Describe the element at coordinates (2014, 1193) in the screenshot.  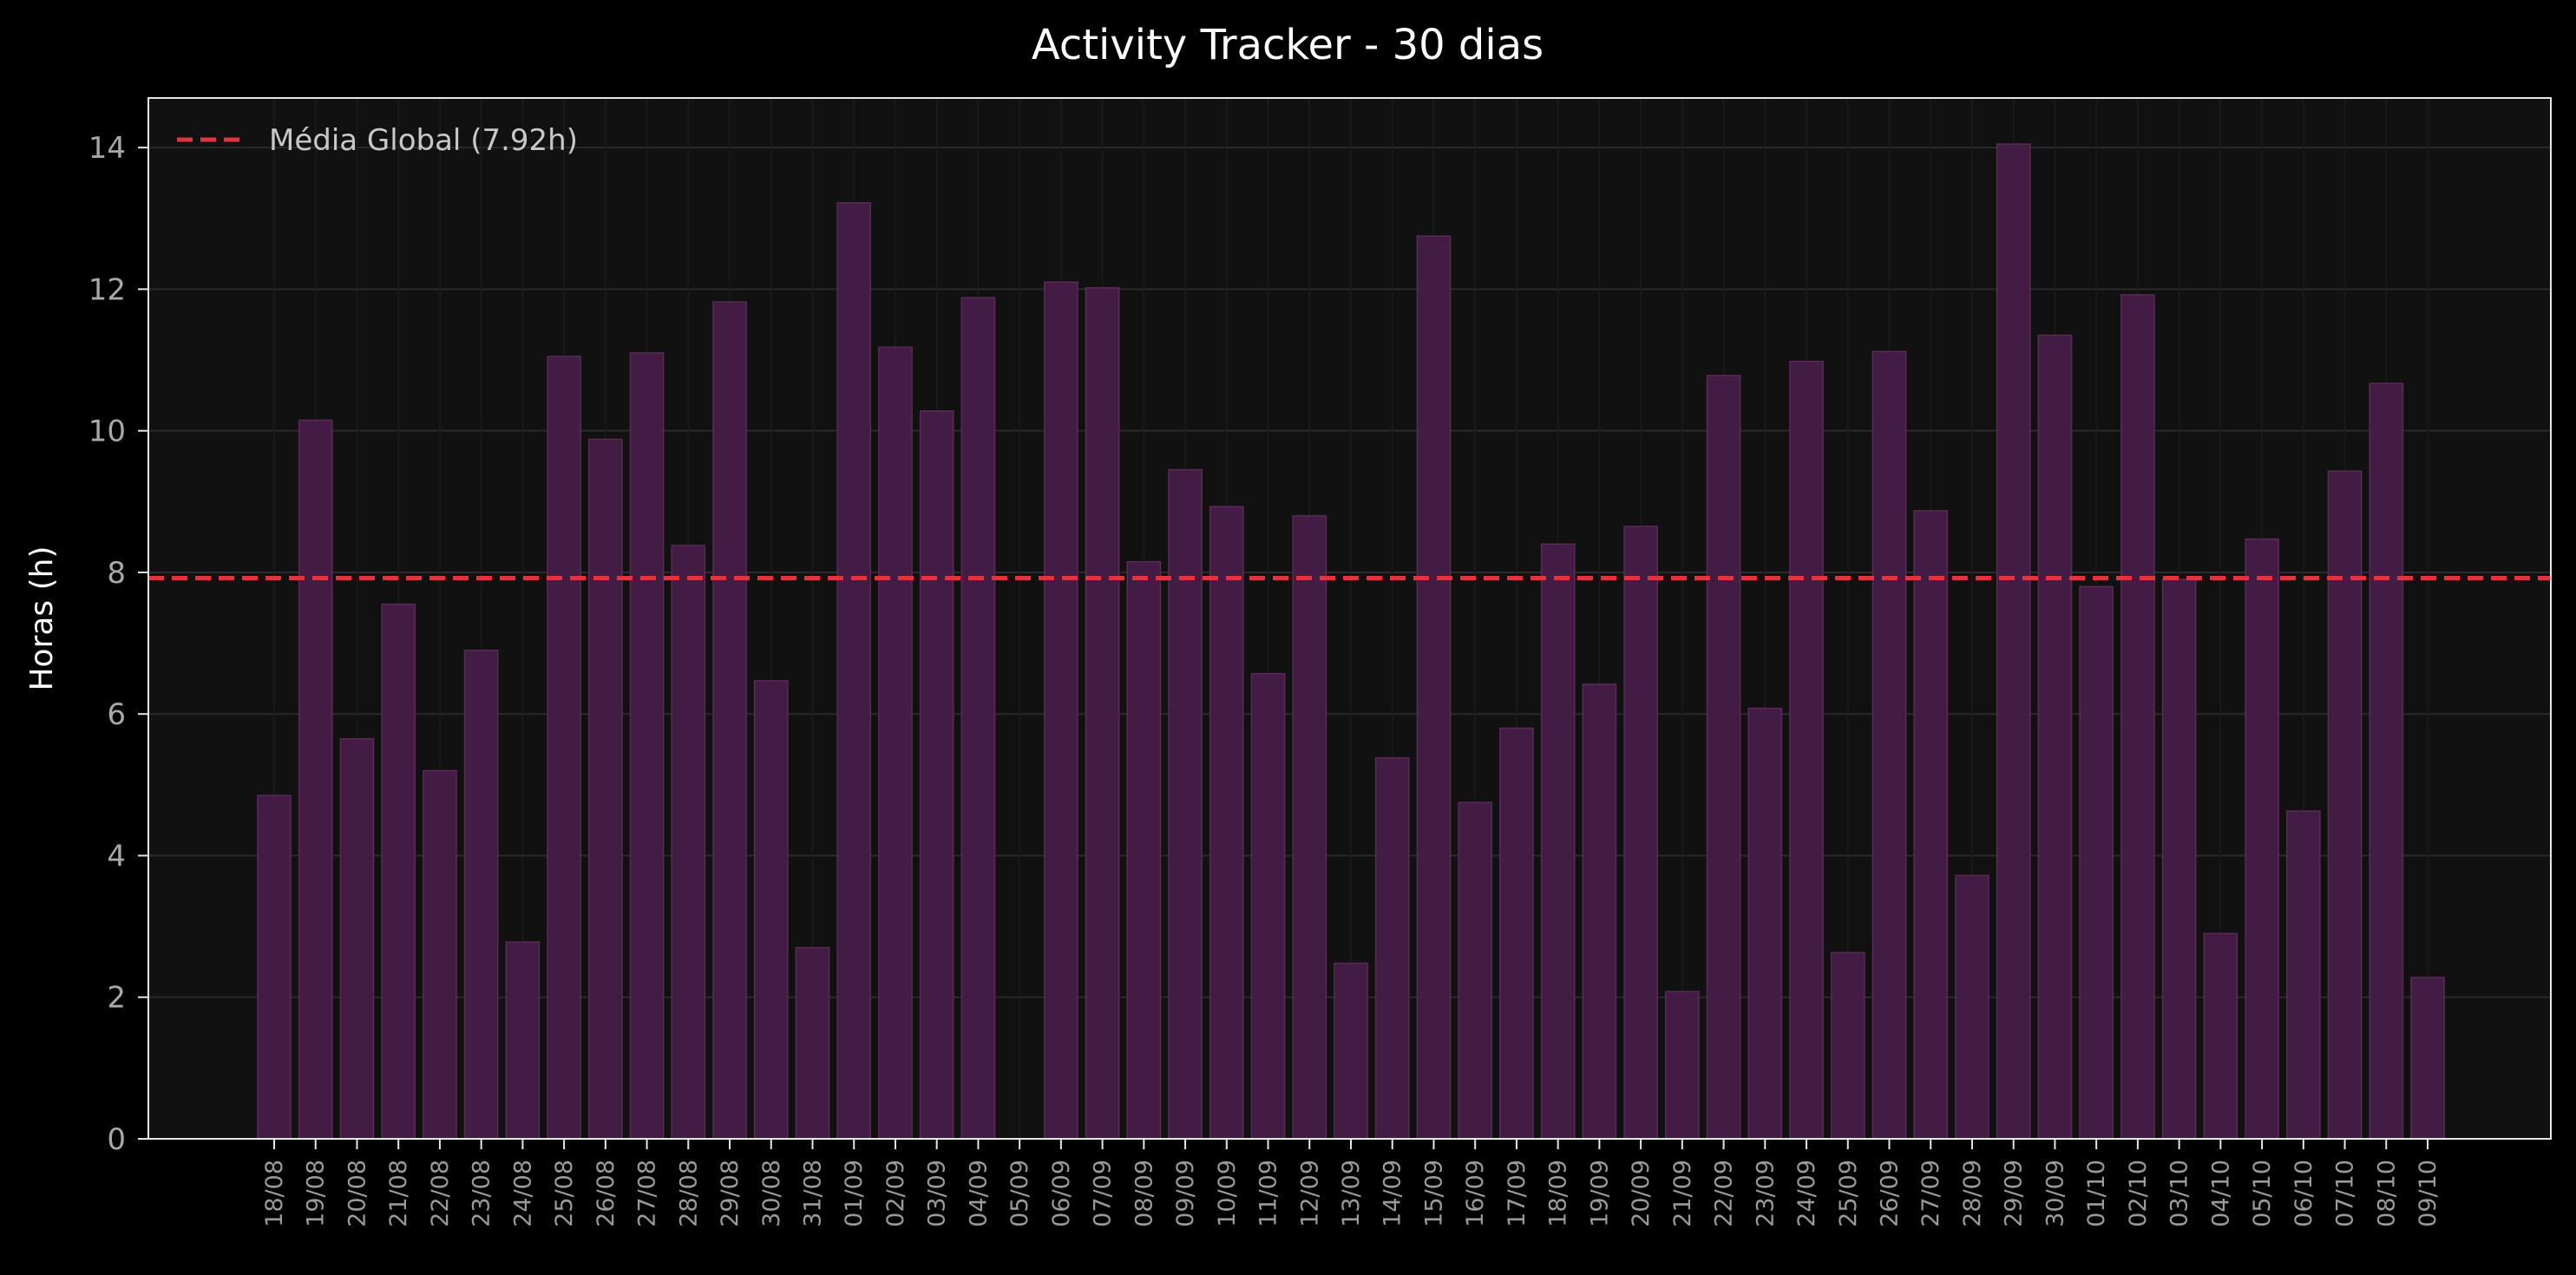
I see `x-tick-label: 29/09` at that location.